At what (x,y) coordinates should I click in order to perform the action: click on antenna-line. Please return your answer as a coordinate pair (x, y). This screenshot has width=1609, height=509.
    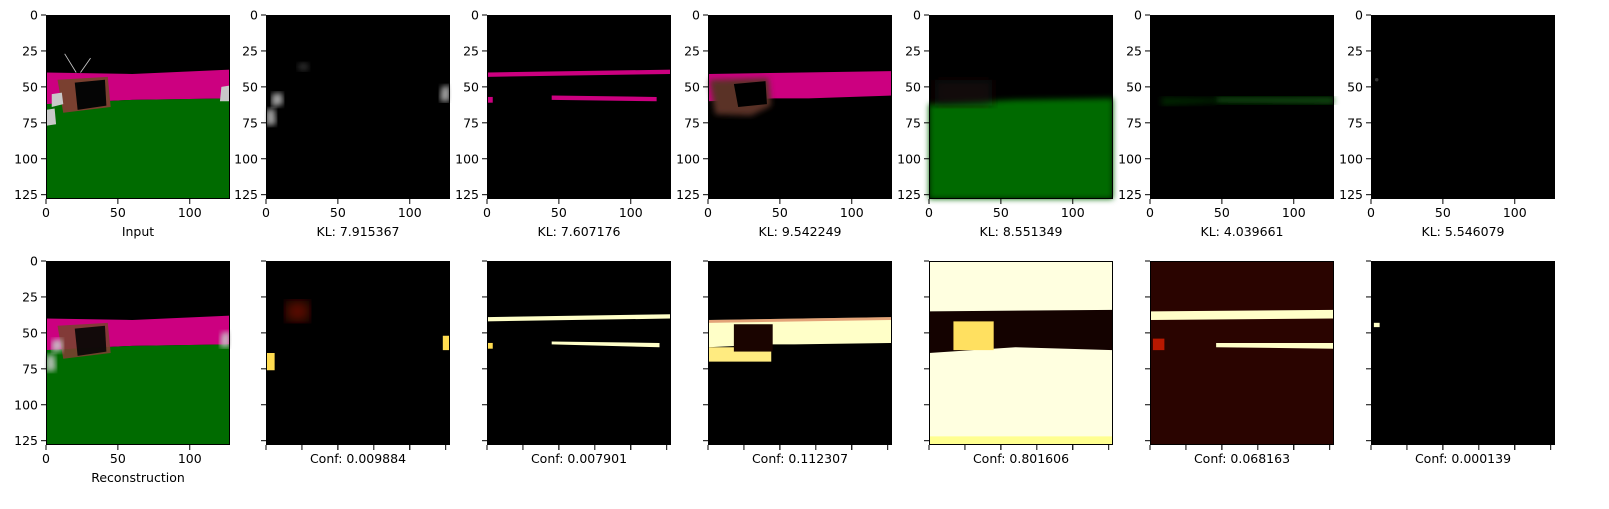
    Looking at the image, I should click on (85, 65).